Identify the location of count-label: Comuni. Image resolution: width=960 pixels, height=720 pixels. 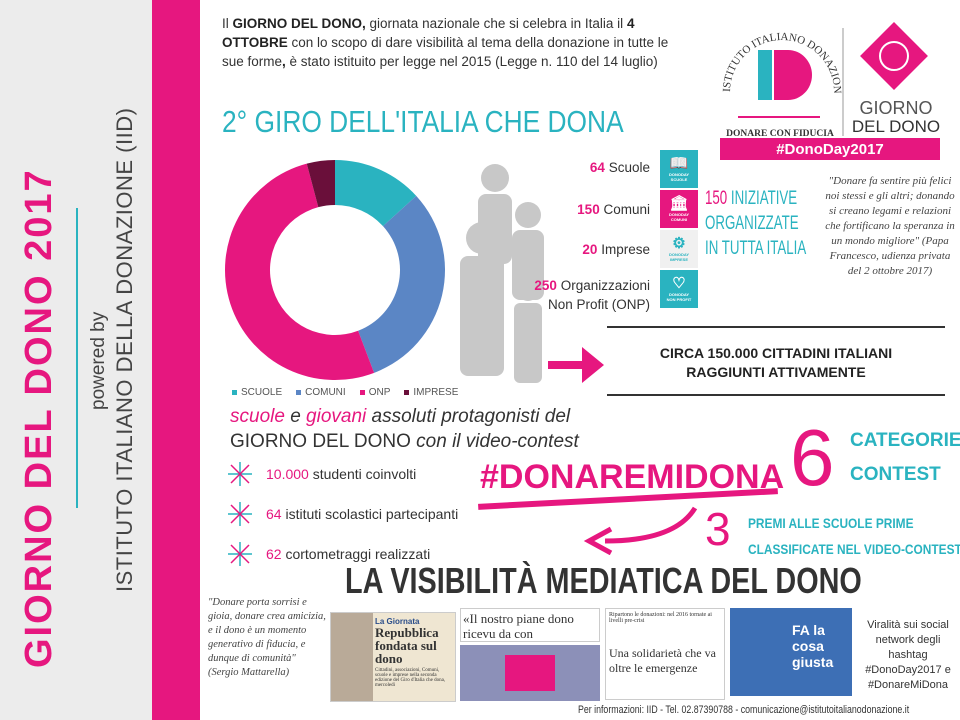
(626, 209).